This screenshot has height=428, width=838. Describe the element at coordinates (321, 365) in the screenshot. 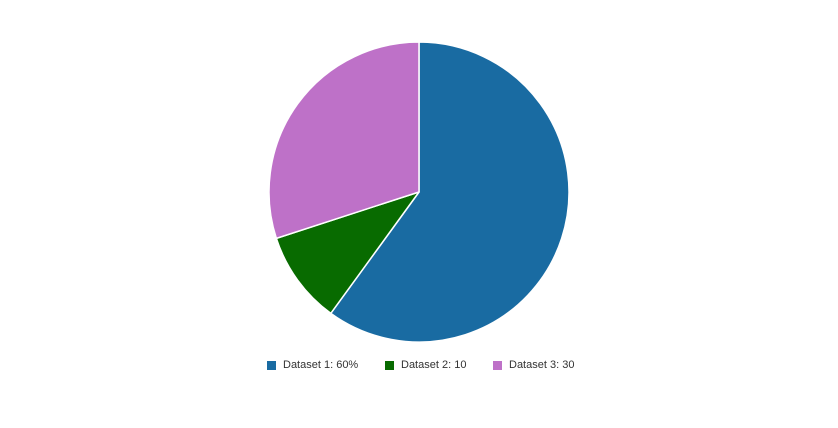

I see `legend-label-dataset-1: Dataset 1: 60%` at that location.